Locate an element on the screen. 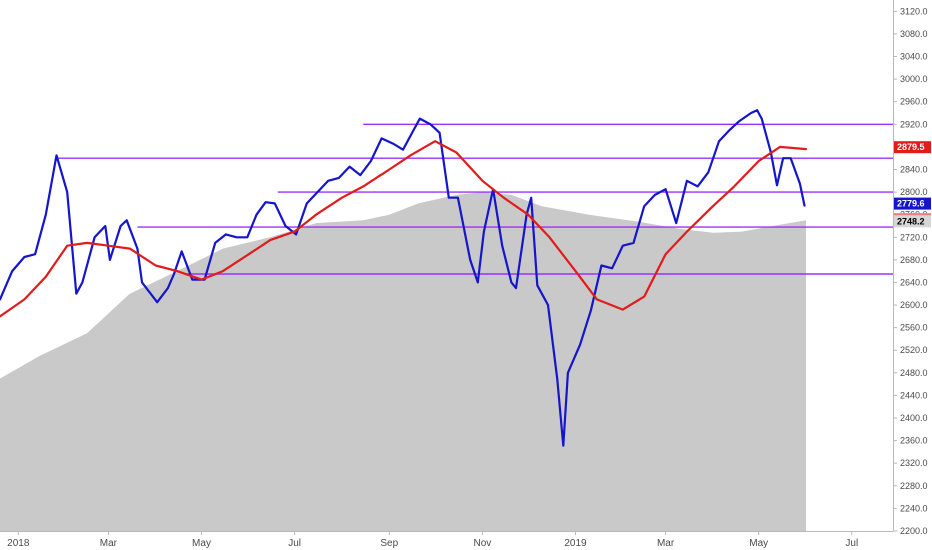 This screenshot has width=932, height=550. y-tick-label: 3000.0 is located at coordinates (914, 79).